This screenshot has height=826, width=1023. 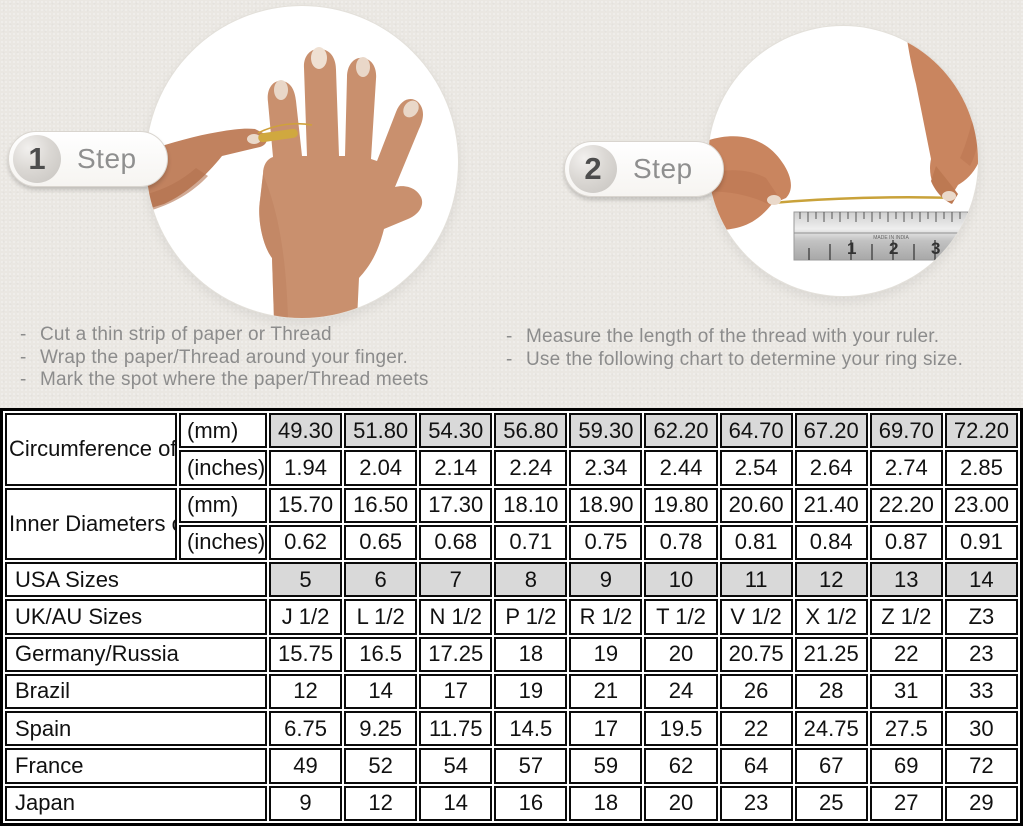 What do you see at coordinates (456, 505) in the screenshot?
I see `value-cell: 17.30` at bounding box center [456, 505].